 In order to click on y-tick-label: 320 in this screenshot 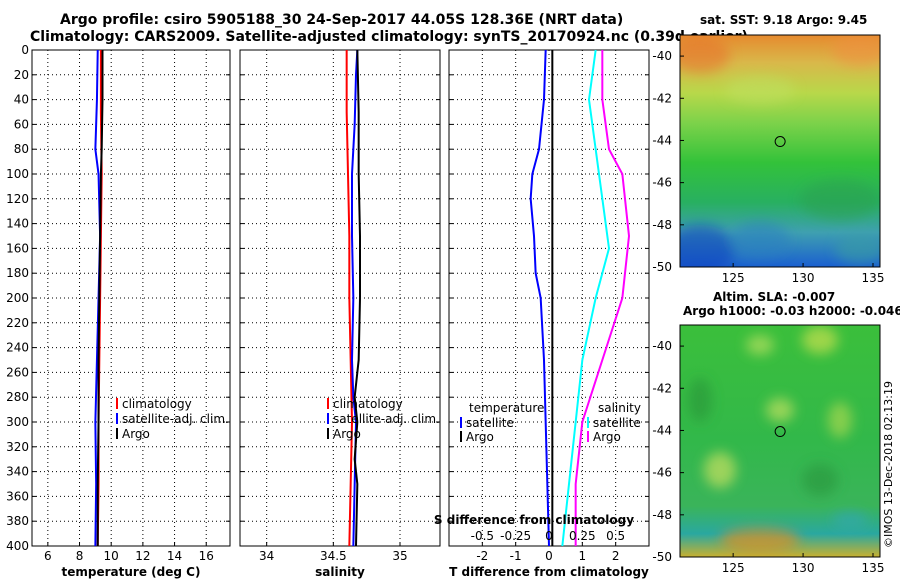, I will do `click(17, 447)`.